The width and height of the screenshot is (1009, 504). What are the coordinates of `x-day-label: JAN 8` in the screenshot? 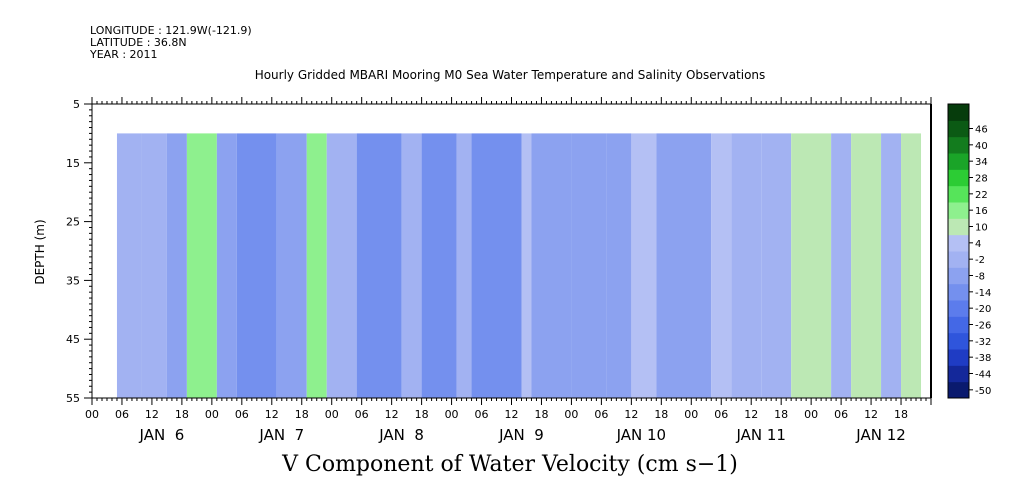 It's located at (401, 435).